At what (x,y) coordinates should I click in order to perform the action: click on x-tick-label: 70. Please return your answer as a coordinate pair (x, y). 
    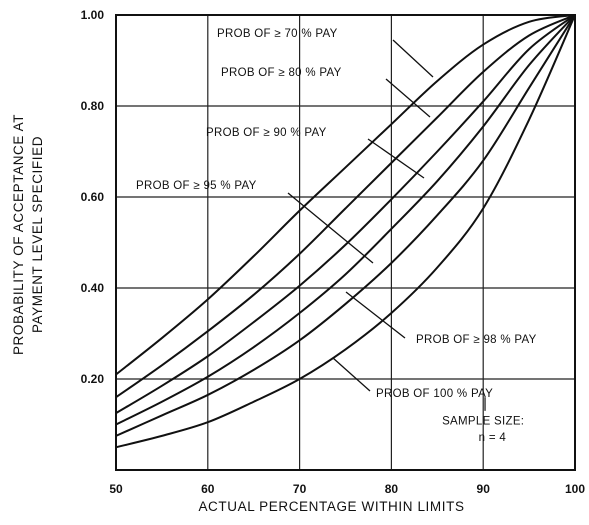
    Looking at the image, I should click on (300, 489).